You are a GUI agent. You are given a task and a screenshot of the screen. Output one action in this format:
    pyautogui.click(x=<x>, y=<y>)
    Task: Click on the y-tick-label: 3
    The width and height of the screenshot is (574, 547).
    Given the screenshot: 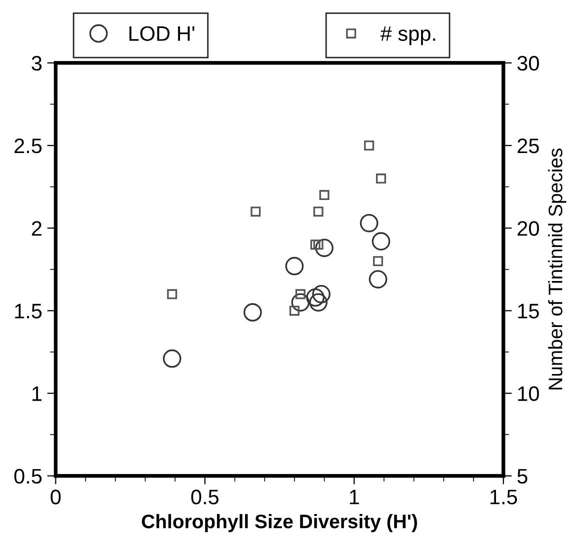 What is the action you would take?
    pyautogui.click(x=37, y=63)
    